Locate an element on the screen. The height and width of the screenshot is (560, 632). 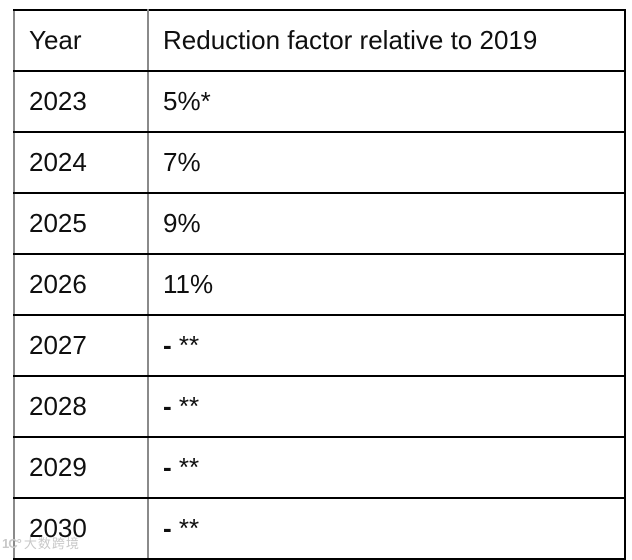
table-row: 2025 9% is located at coordinates (319, 223).